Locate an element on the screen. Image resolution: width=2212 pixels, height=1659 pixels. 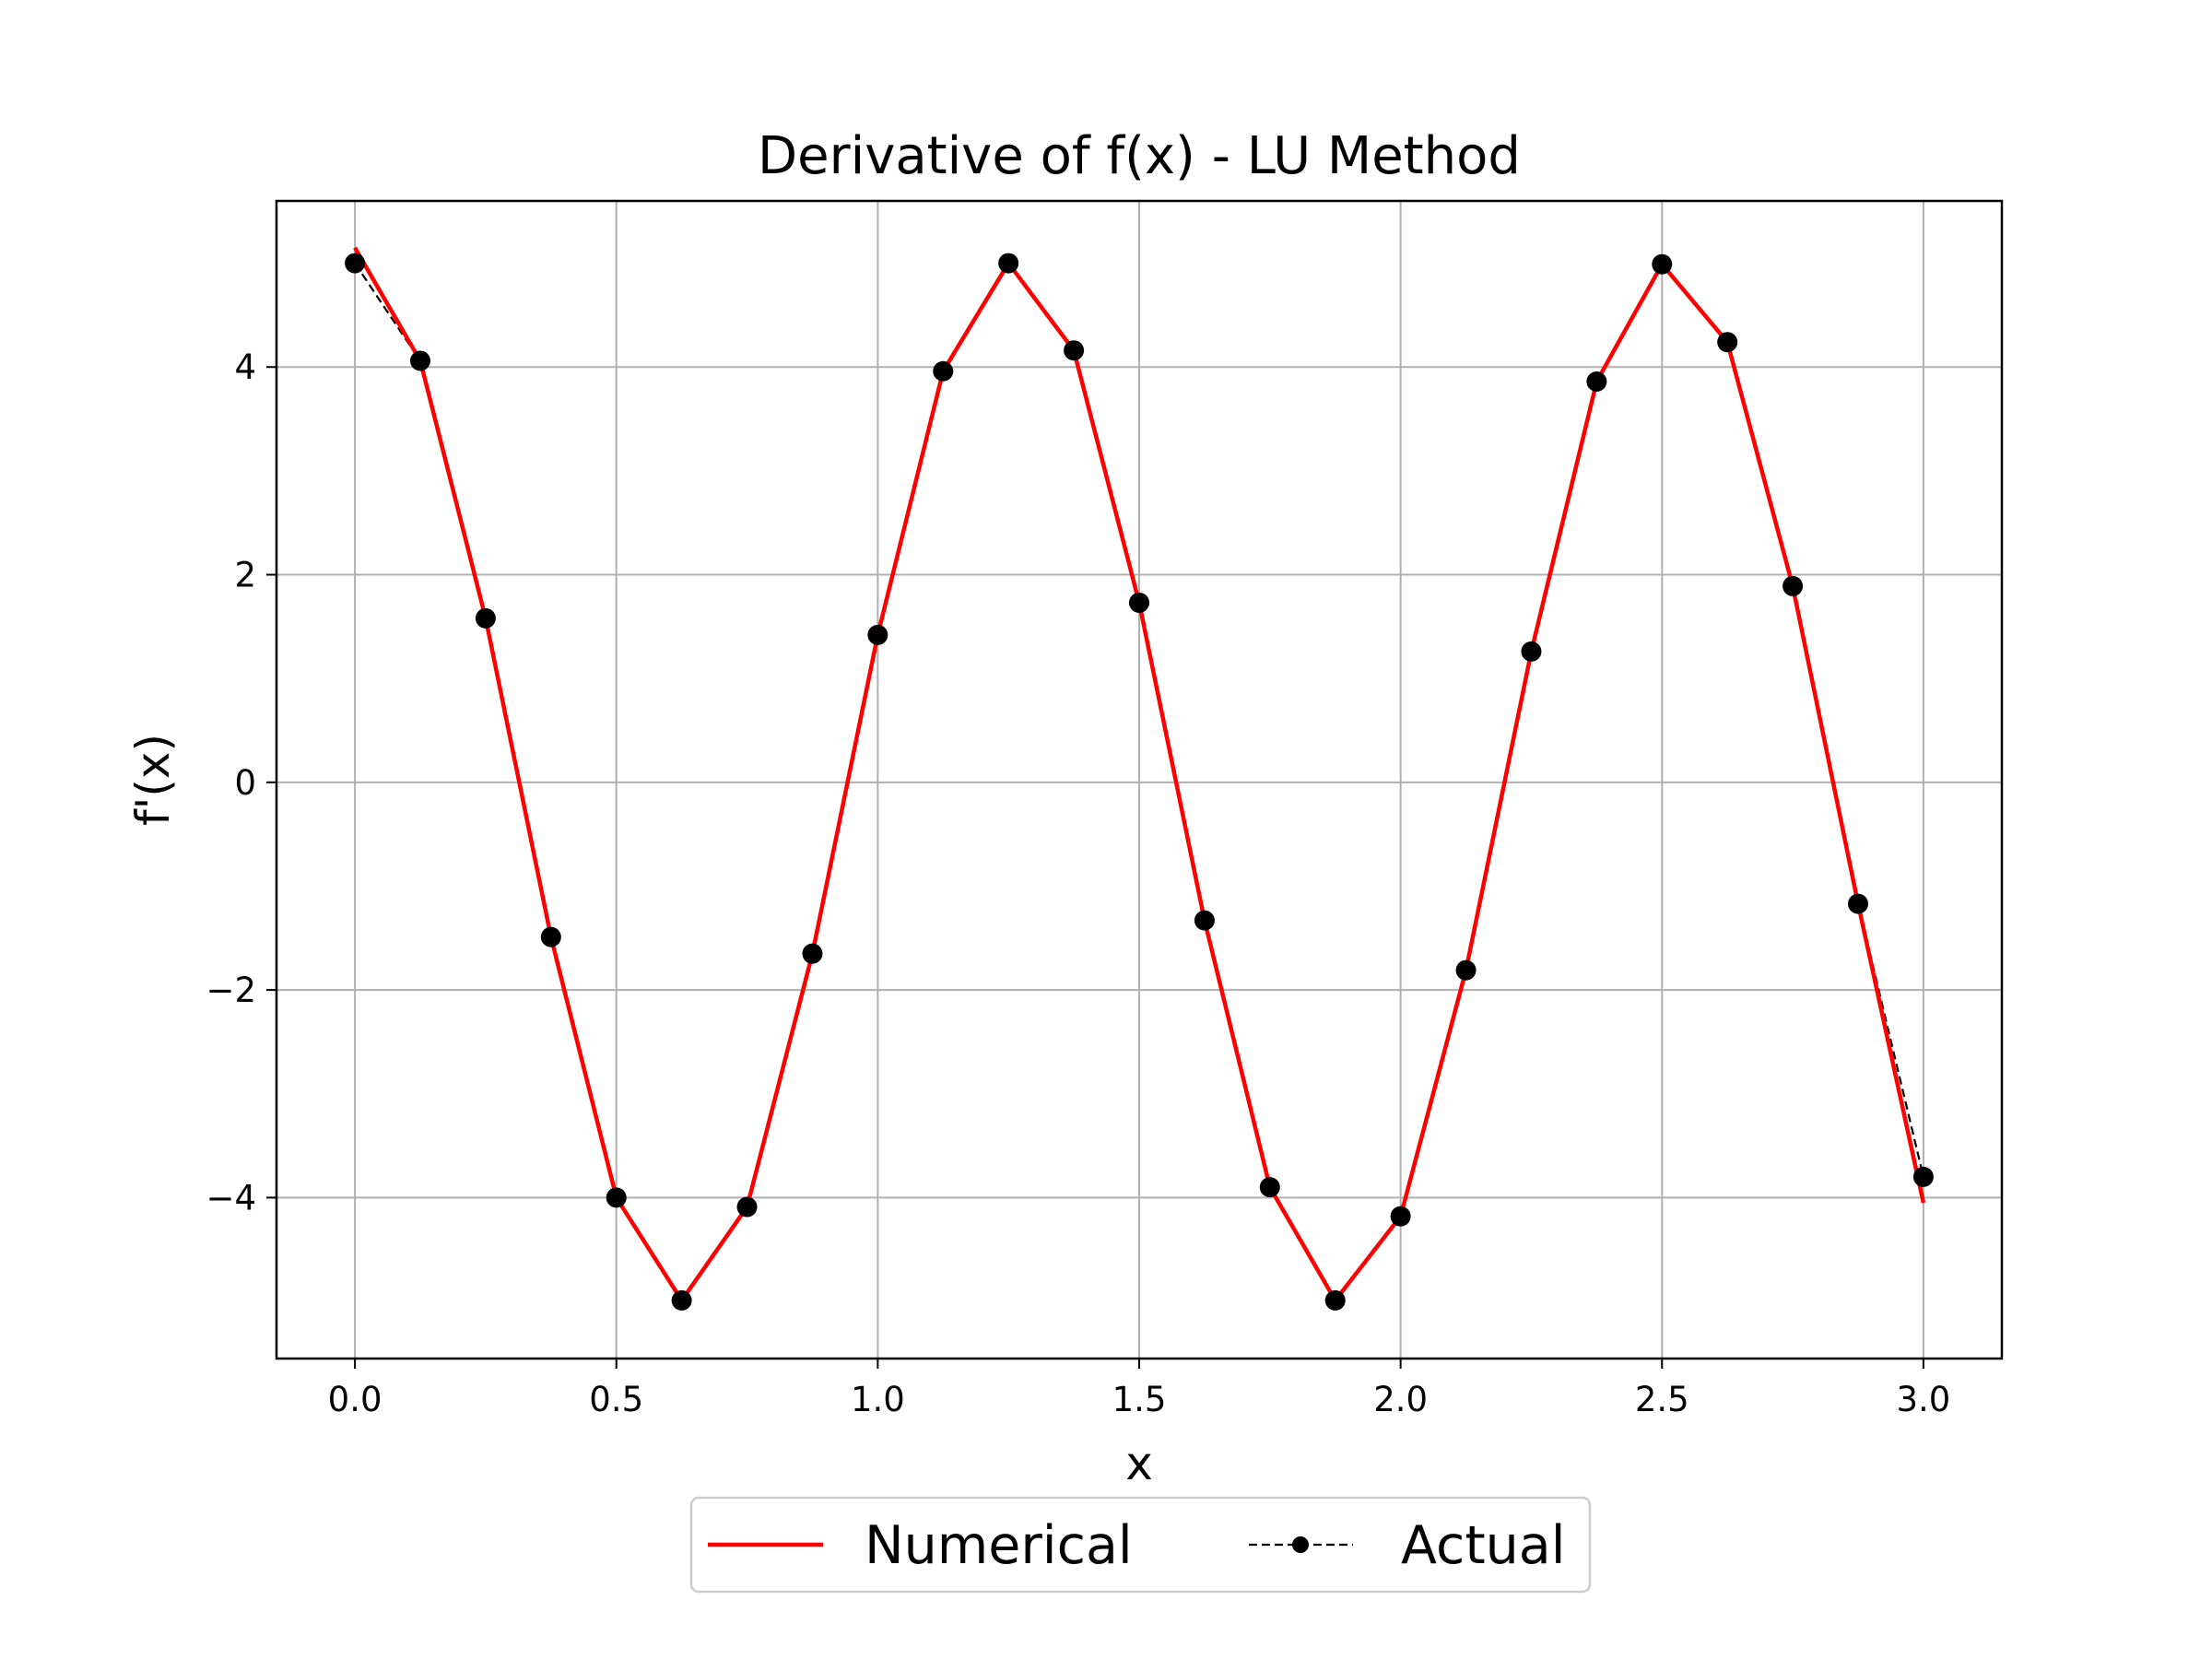
legend-label-actual: Actual is located at coordinates (1483, 1545).